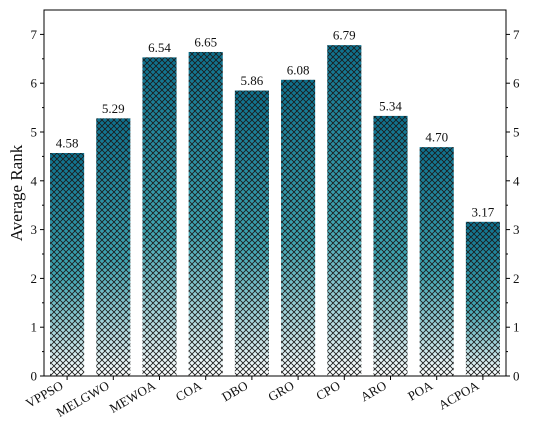  What do you see at coordinates (420, 390) in the screenshot?
I see `x-tick-label: POA` at bounding box center [420, 390].